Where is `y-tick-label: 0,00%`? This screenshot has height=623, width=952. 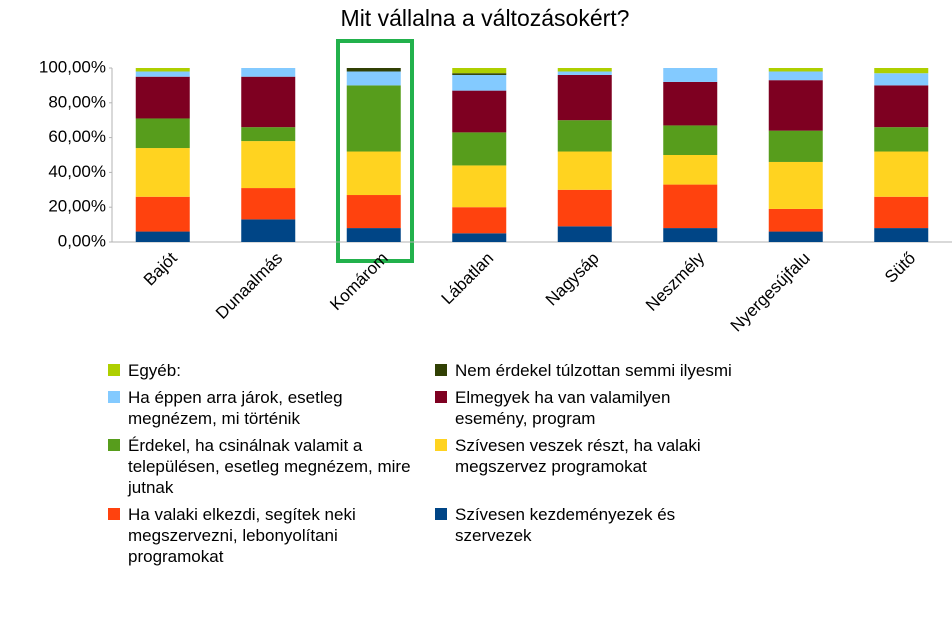 y-tick-label: 0,00% is located at coordinates (82, 240).